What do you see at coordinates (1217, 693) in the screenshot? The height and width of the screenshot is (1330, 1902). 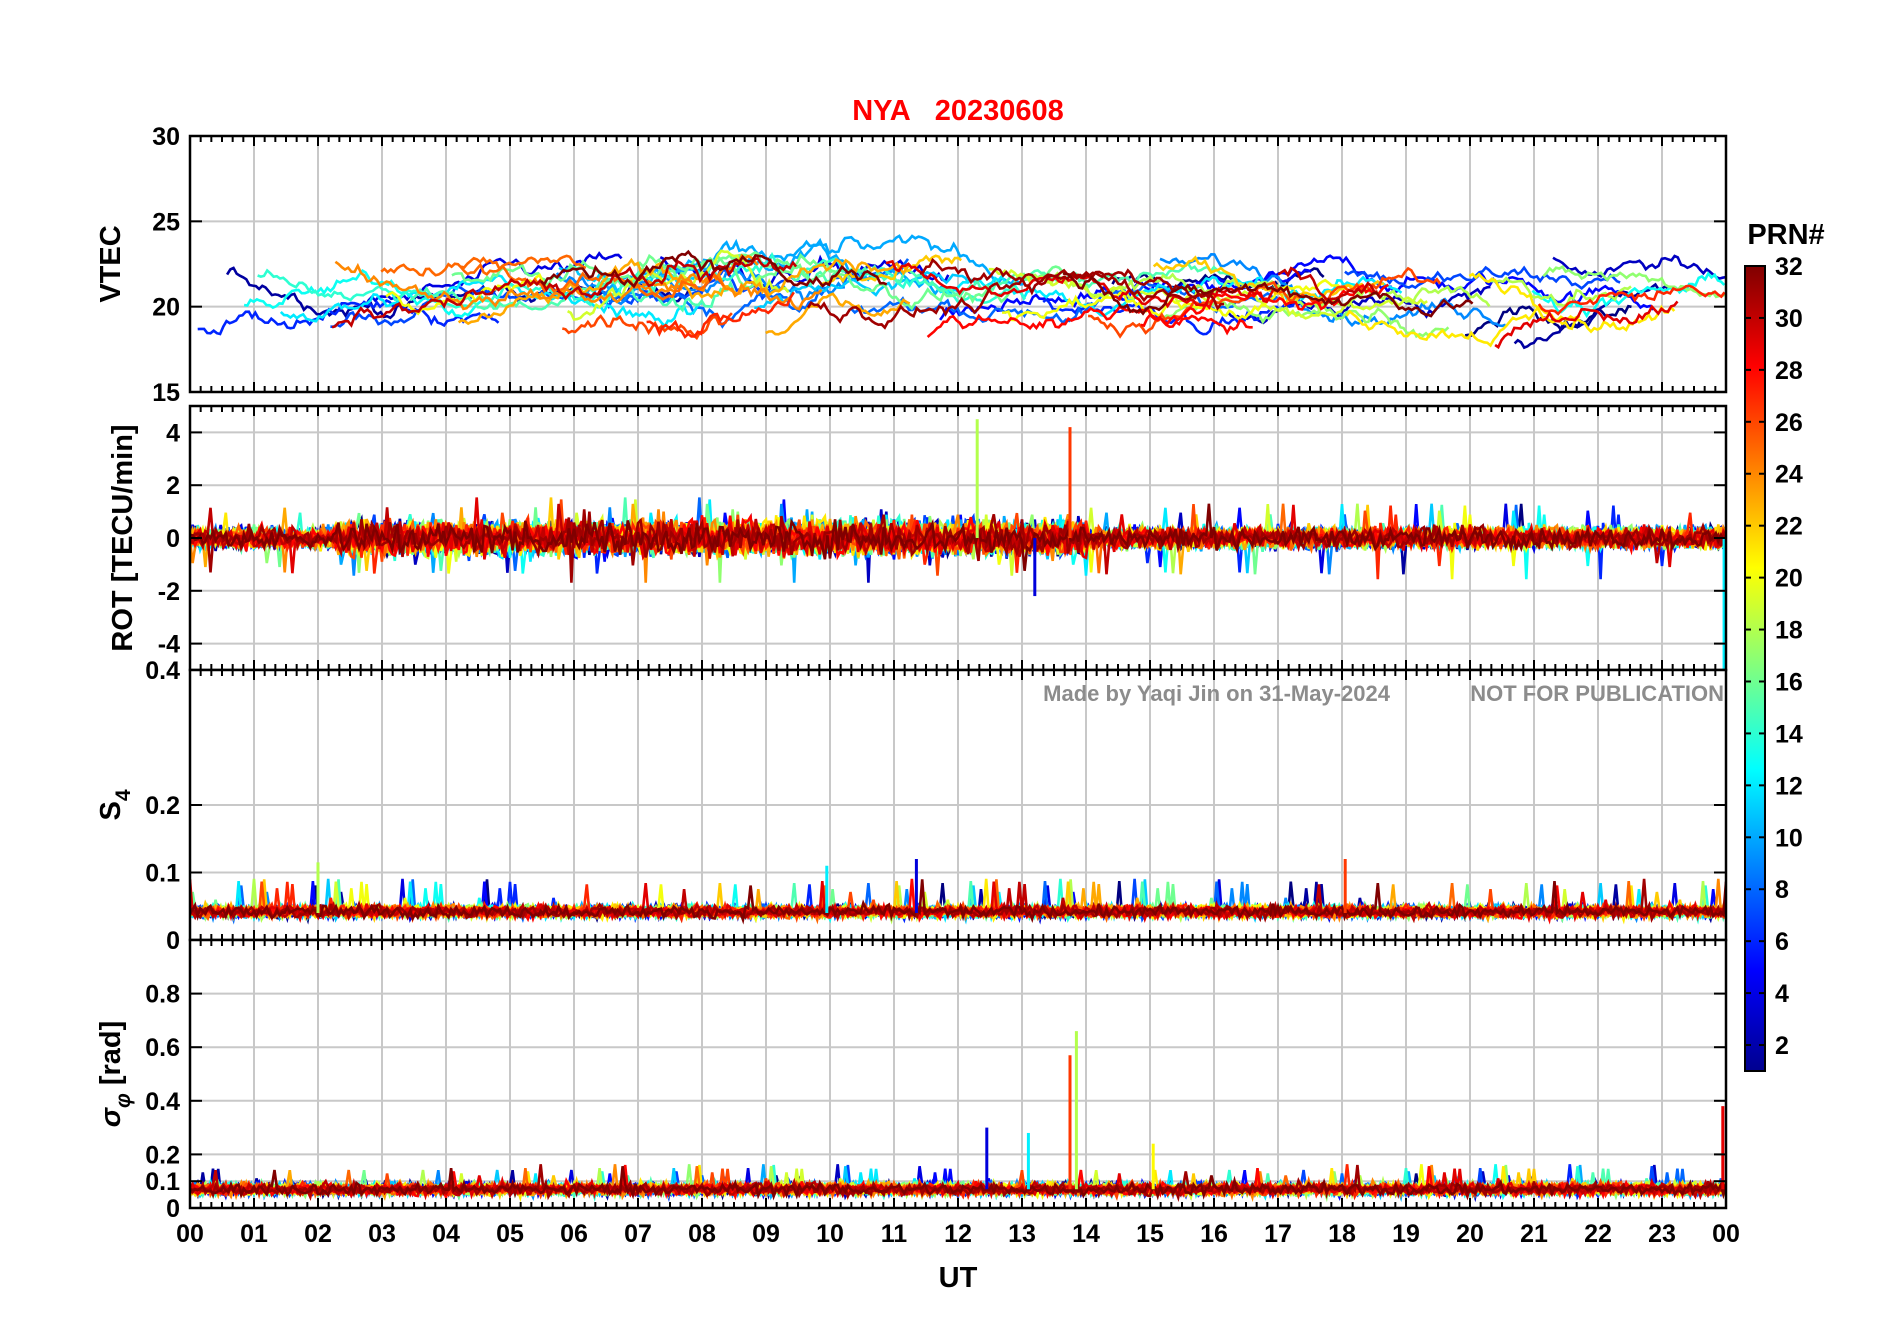 I see `watermark-author: Made by Yaqi Jin on 31-May-2024` at bounding box center [1217, 693].